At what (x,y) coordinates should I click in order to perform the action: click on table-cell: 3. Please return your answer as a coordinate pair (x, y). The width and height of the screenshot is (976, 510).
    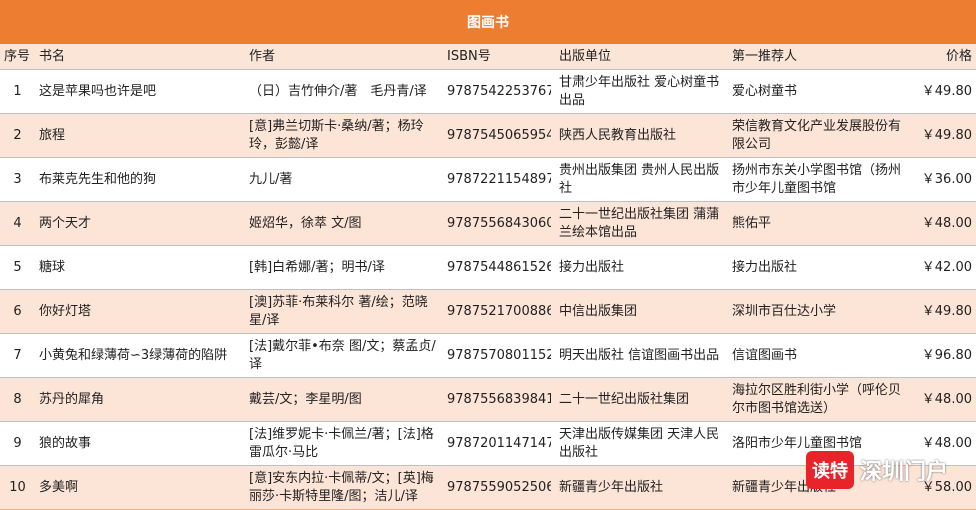
    Looking at the image, I should click on (17, 179).